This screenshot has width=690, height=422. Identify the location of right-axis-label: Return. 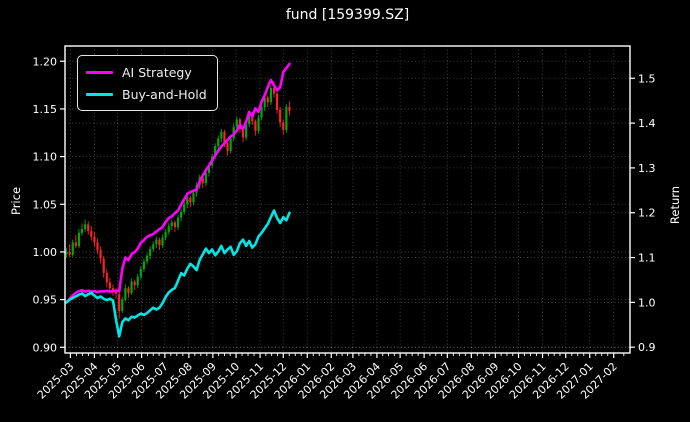
(675, 205).